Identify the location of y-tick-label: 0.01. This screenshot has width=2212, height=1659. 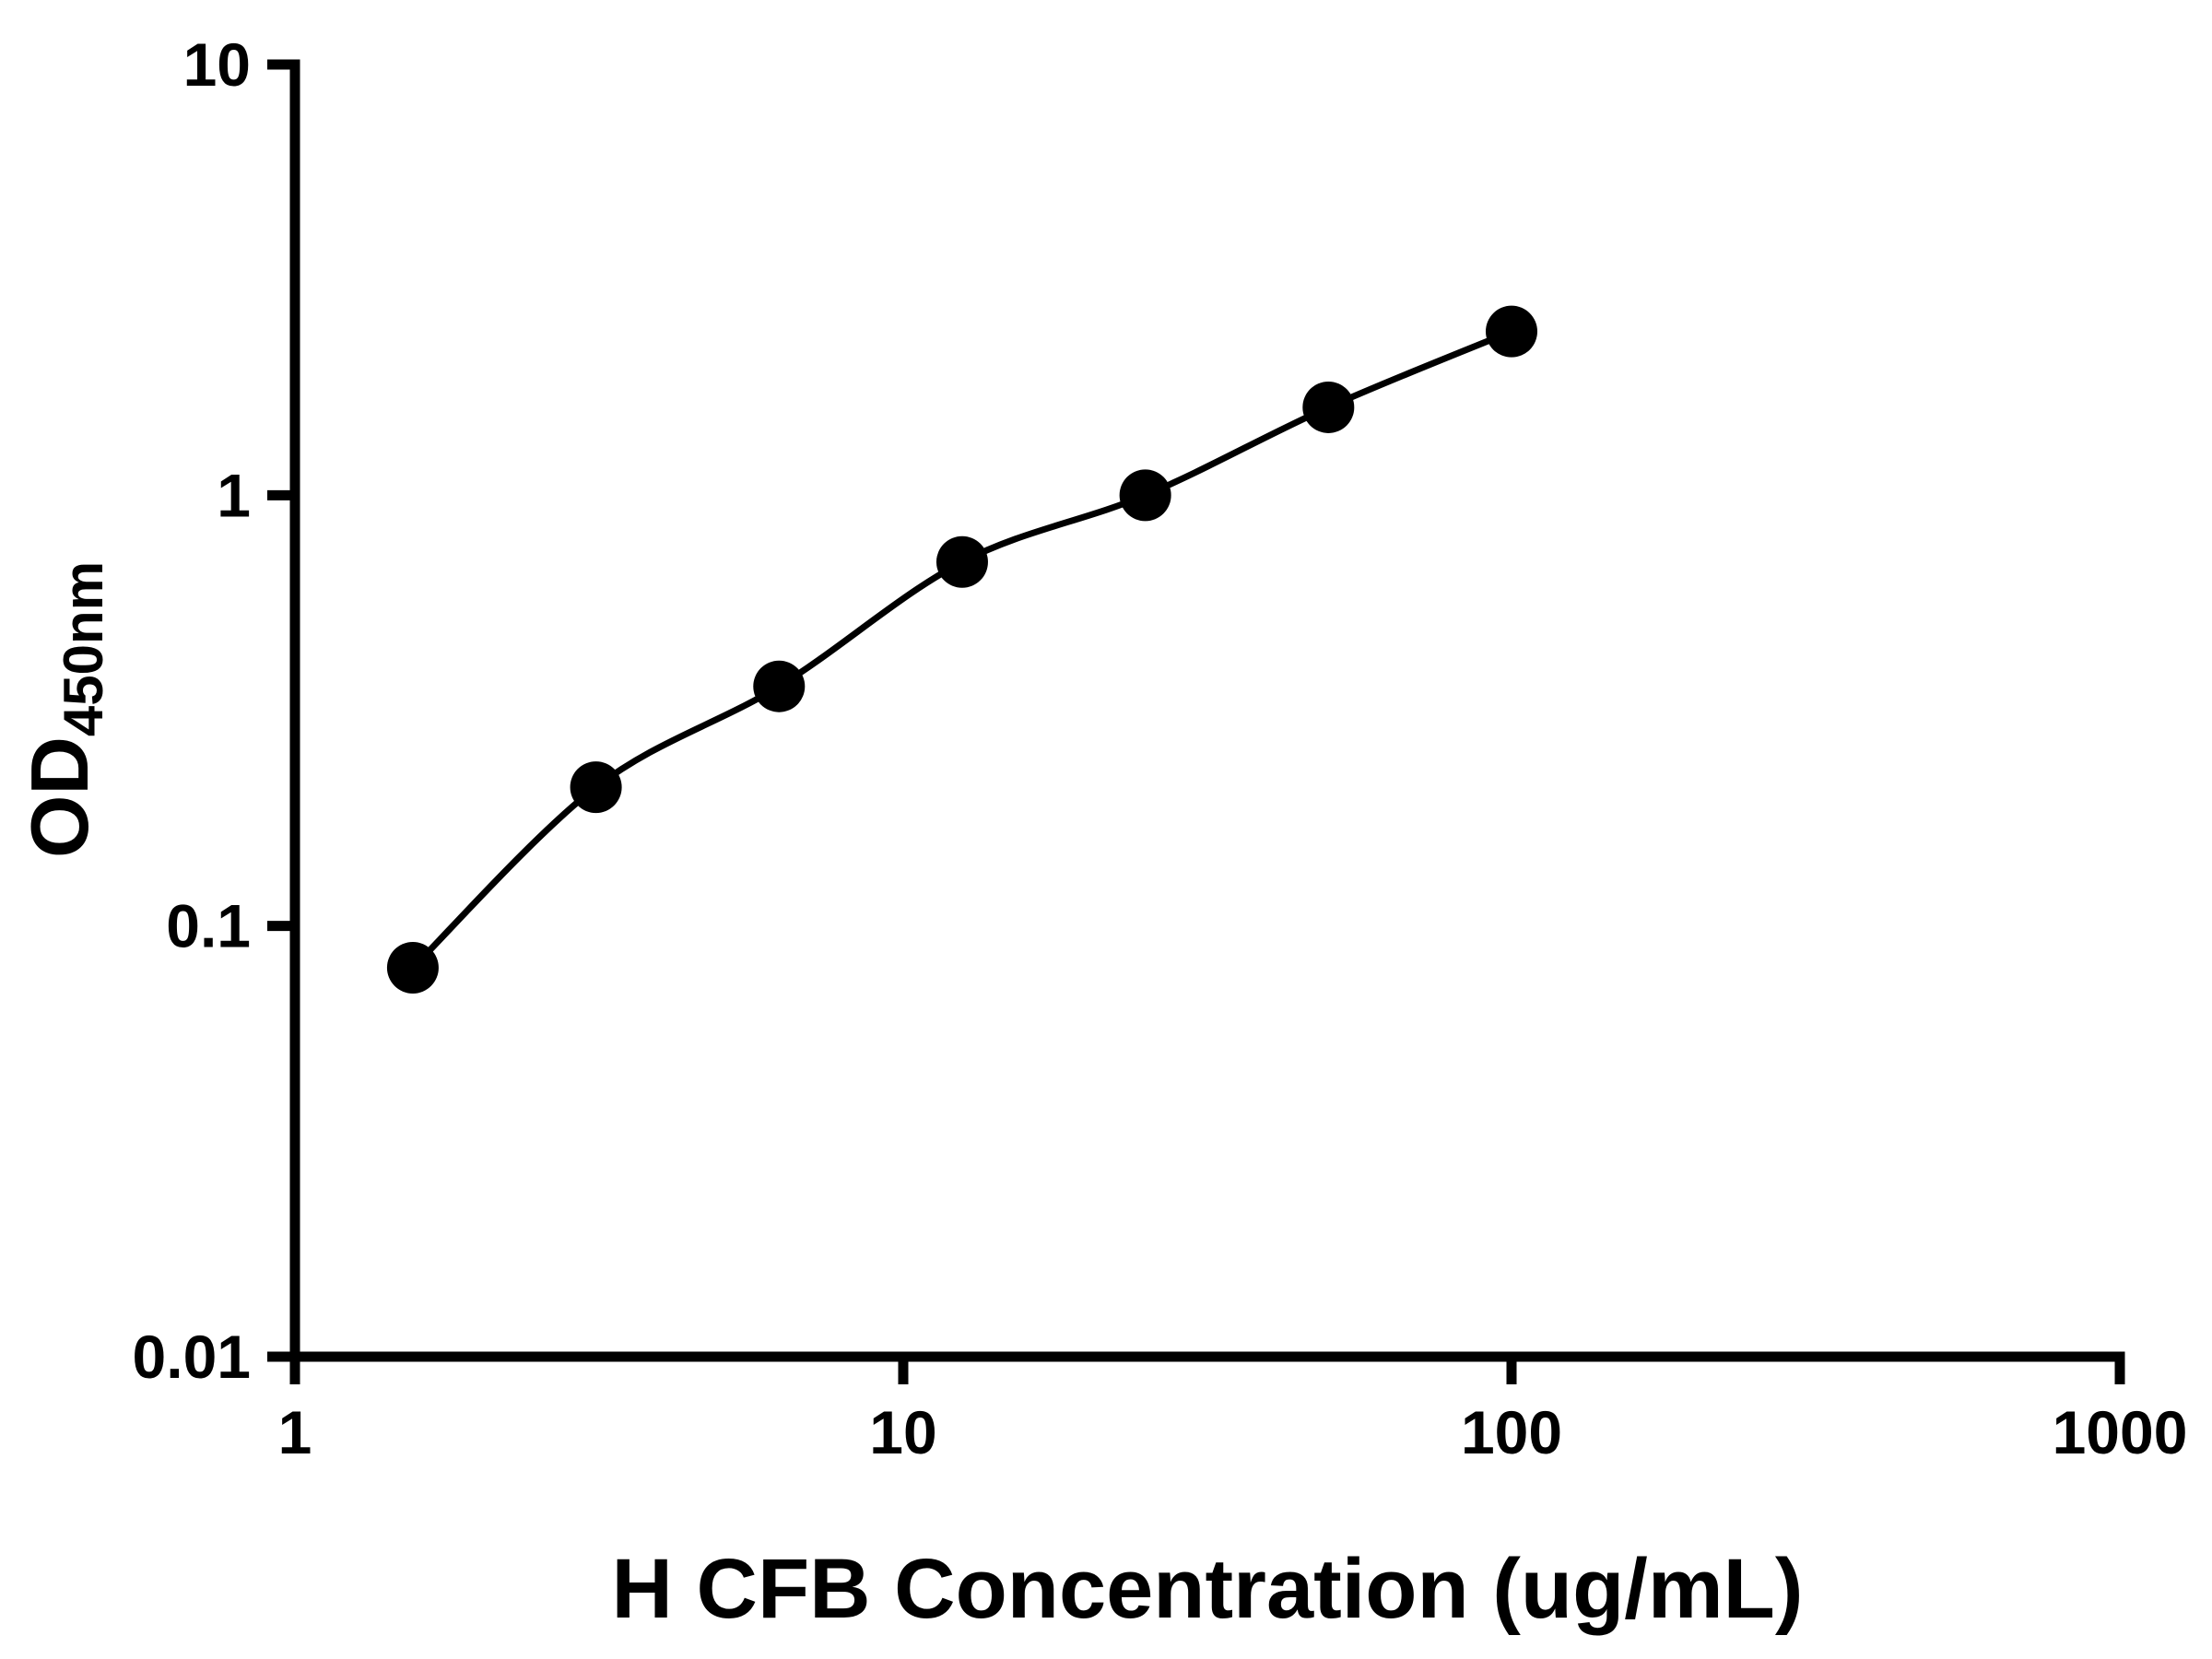
(192, 1357).